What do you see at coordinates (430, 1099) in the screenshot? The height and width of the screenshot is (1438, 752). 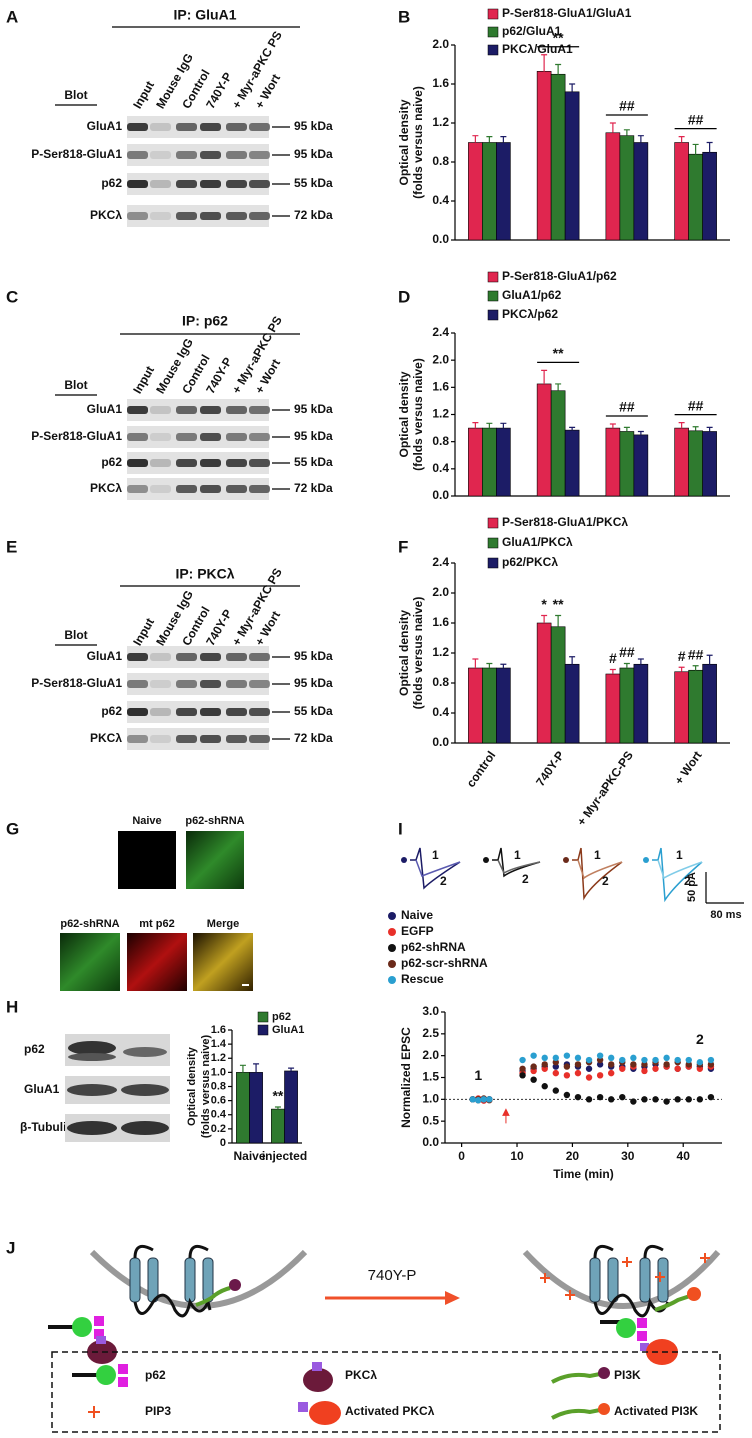 I see `y-tick-label: 1.0` at bounding box center [430, 1099].